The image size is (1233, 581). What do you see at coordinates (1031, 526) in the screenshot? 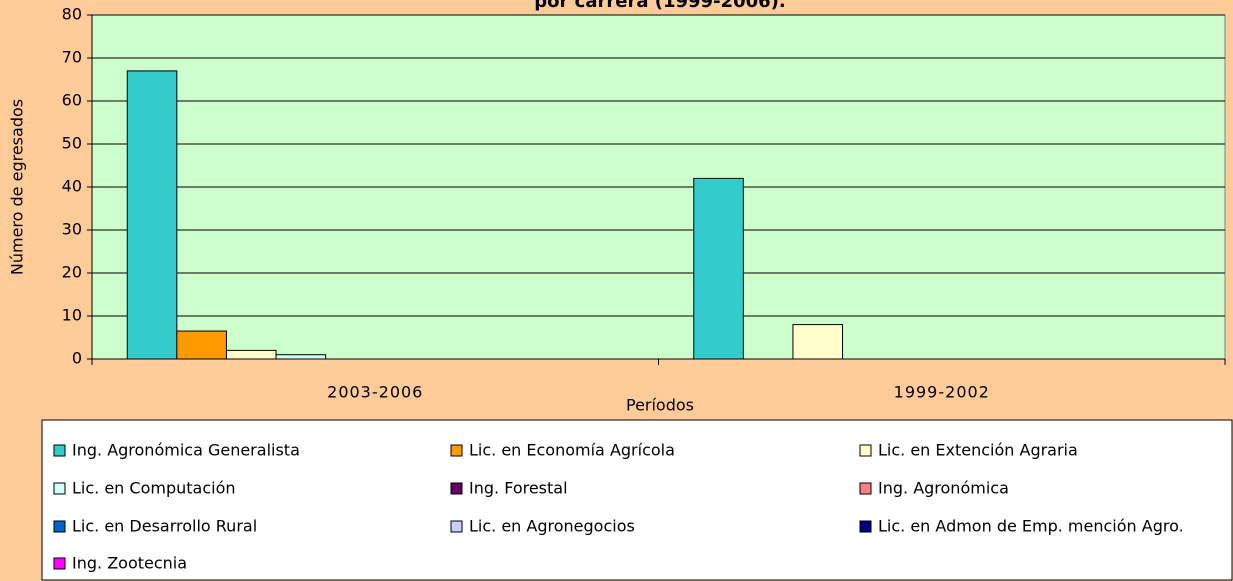
I see `legend-label: Lic. en Admon de Emp. mención Agro.` at bounding box center [1031, 526].